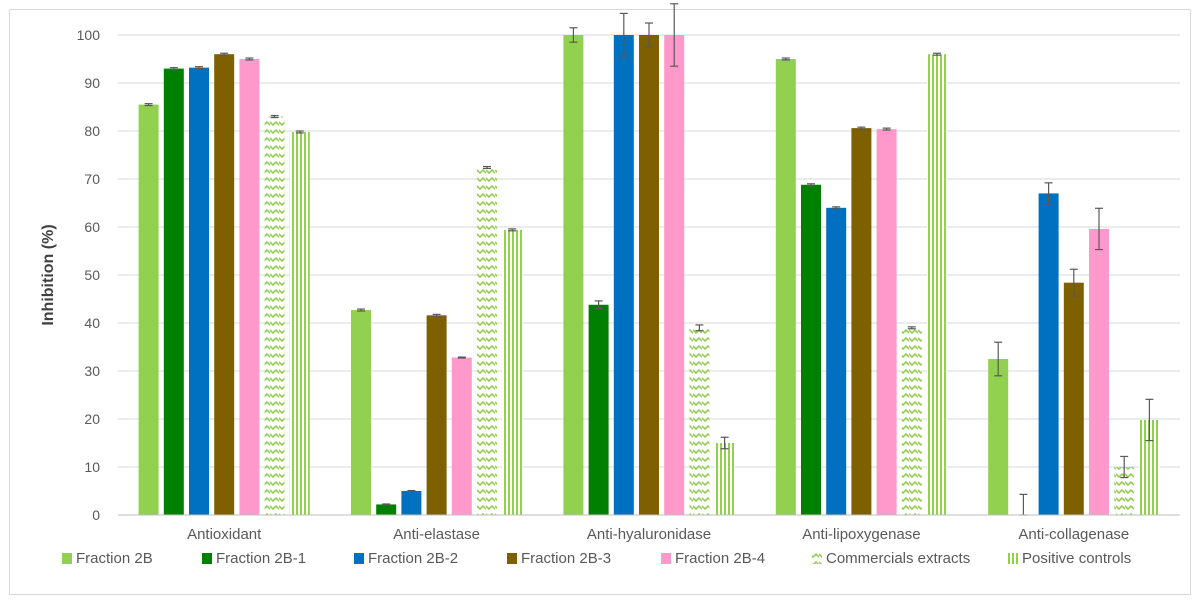 The image size is (1203, 603). Describe the element at coordinates (886, 322) in the screenshot. I see `bar-fraction-2b-4-anti-lipoxygenase` at that location.